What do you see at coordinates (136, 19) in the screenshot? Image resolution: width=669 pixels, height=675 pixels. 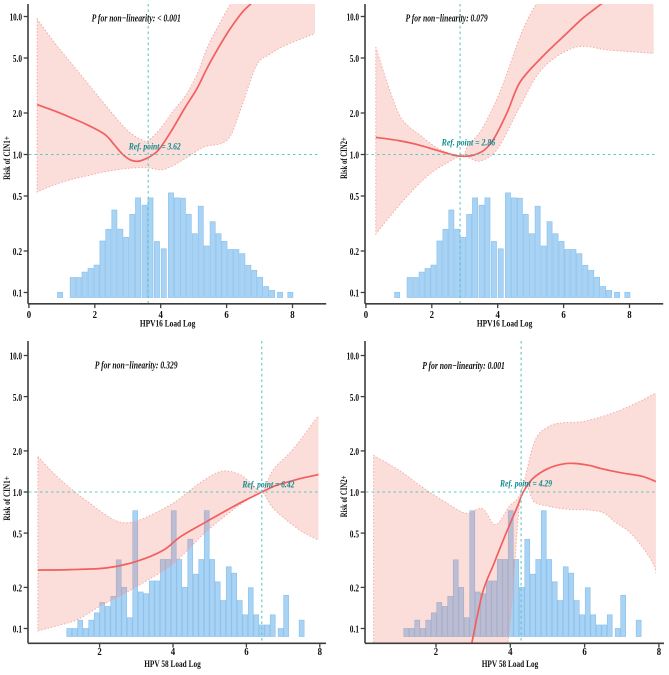 I see `svg-text: P for non−linearity: < 0.001` at bounding box center [136, 19].